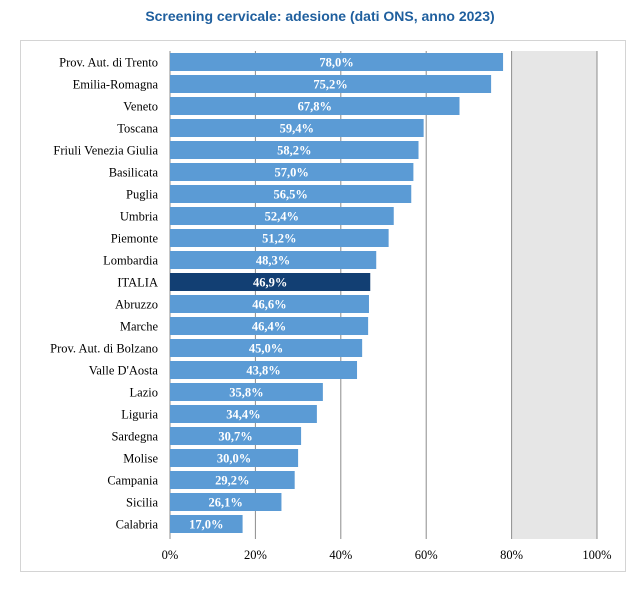 The width and height of the screenshot is (640, 600). I want to click on category-label: Lazio, so click(144, 393).